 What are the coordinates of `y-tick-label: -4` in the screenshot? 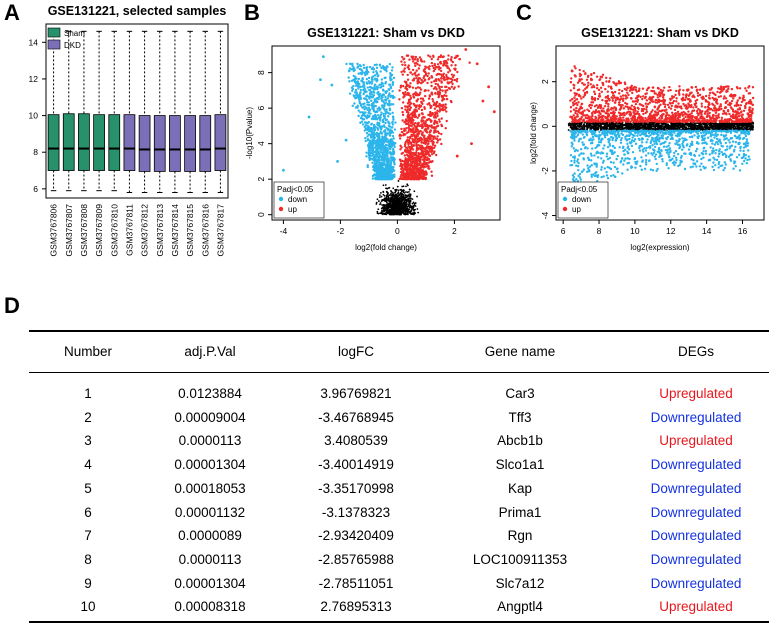 It's located at (545, 215).